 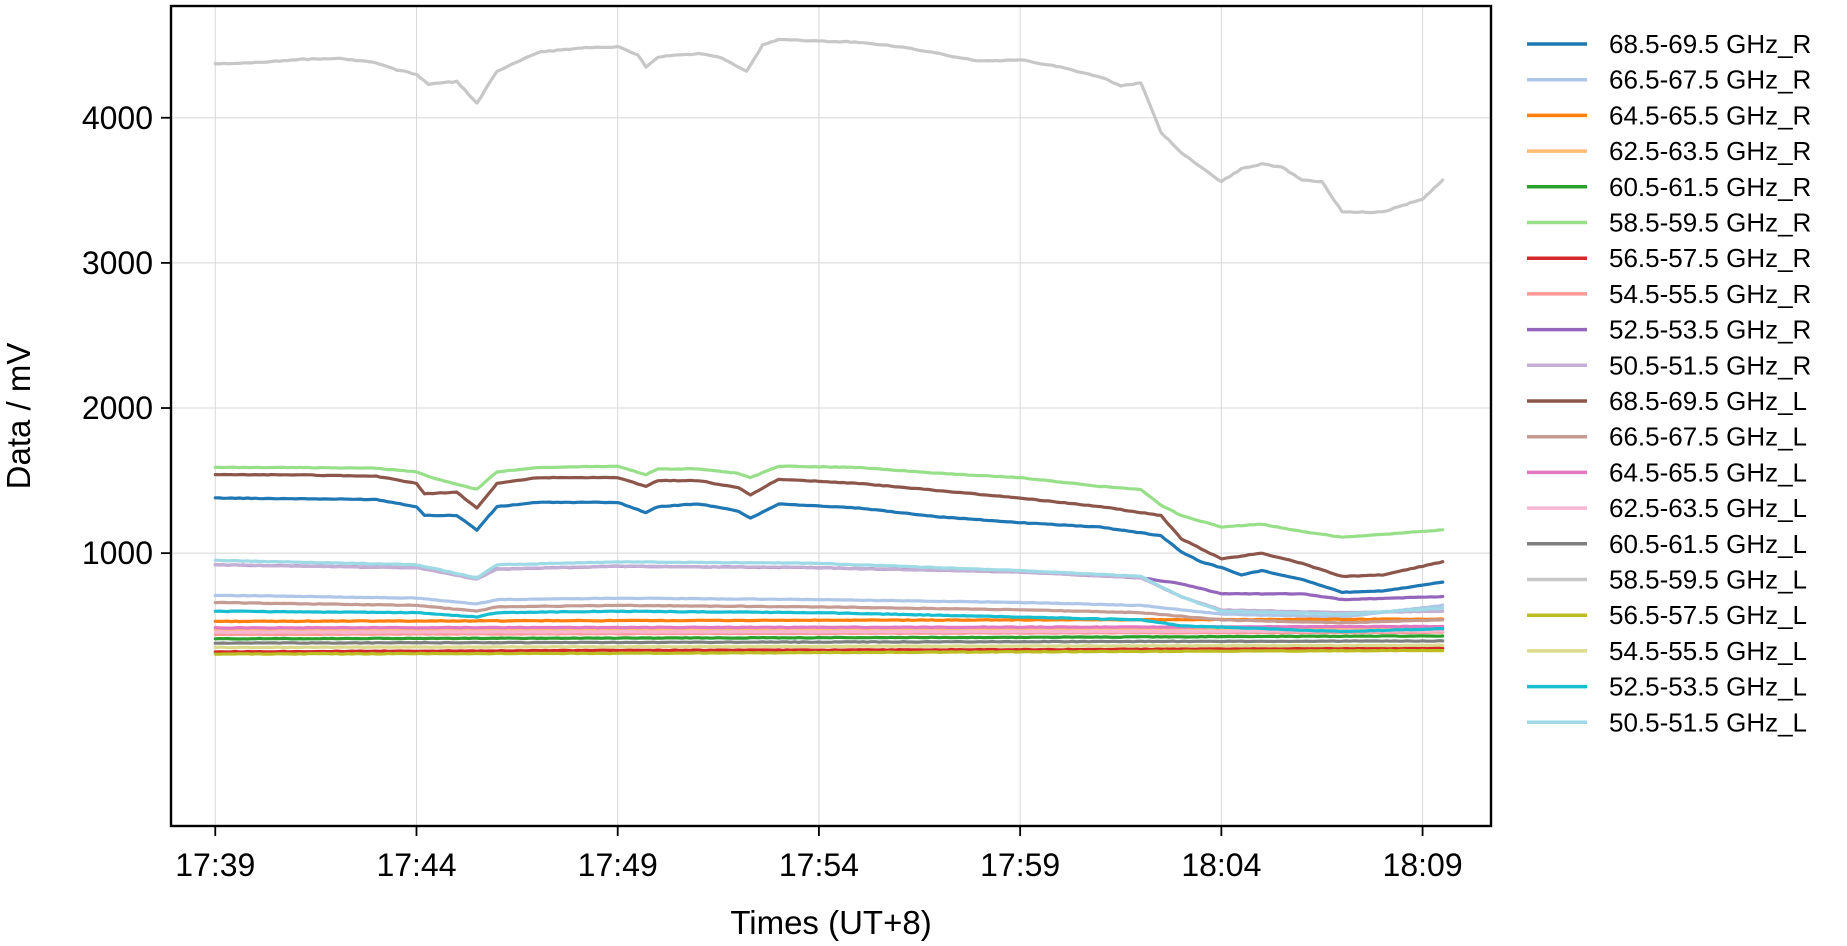 What do you see at coordinates (1710, 223) in the screenshot?
I see `legend-label: 58.5-59.5 GHz_R` at bounding box center [1710, 223].